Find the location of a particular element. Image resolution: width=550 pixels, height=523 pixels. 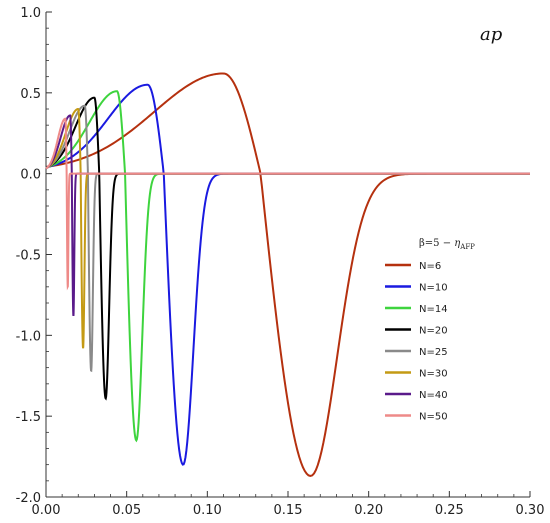

legend-title: β=5 − ηAFP is located at coordinates (447, 244).